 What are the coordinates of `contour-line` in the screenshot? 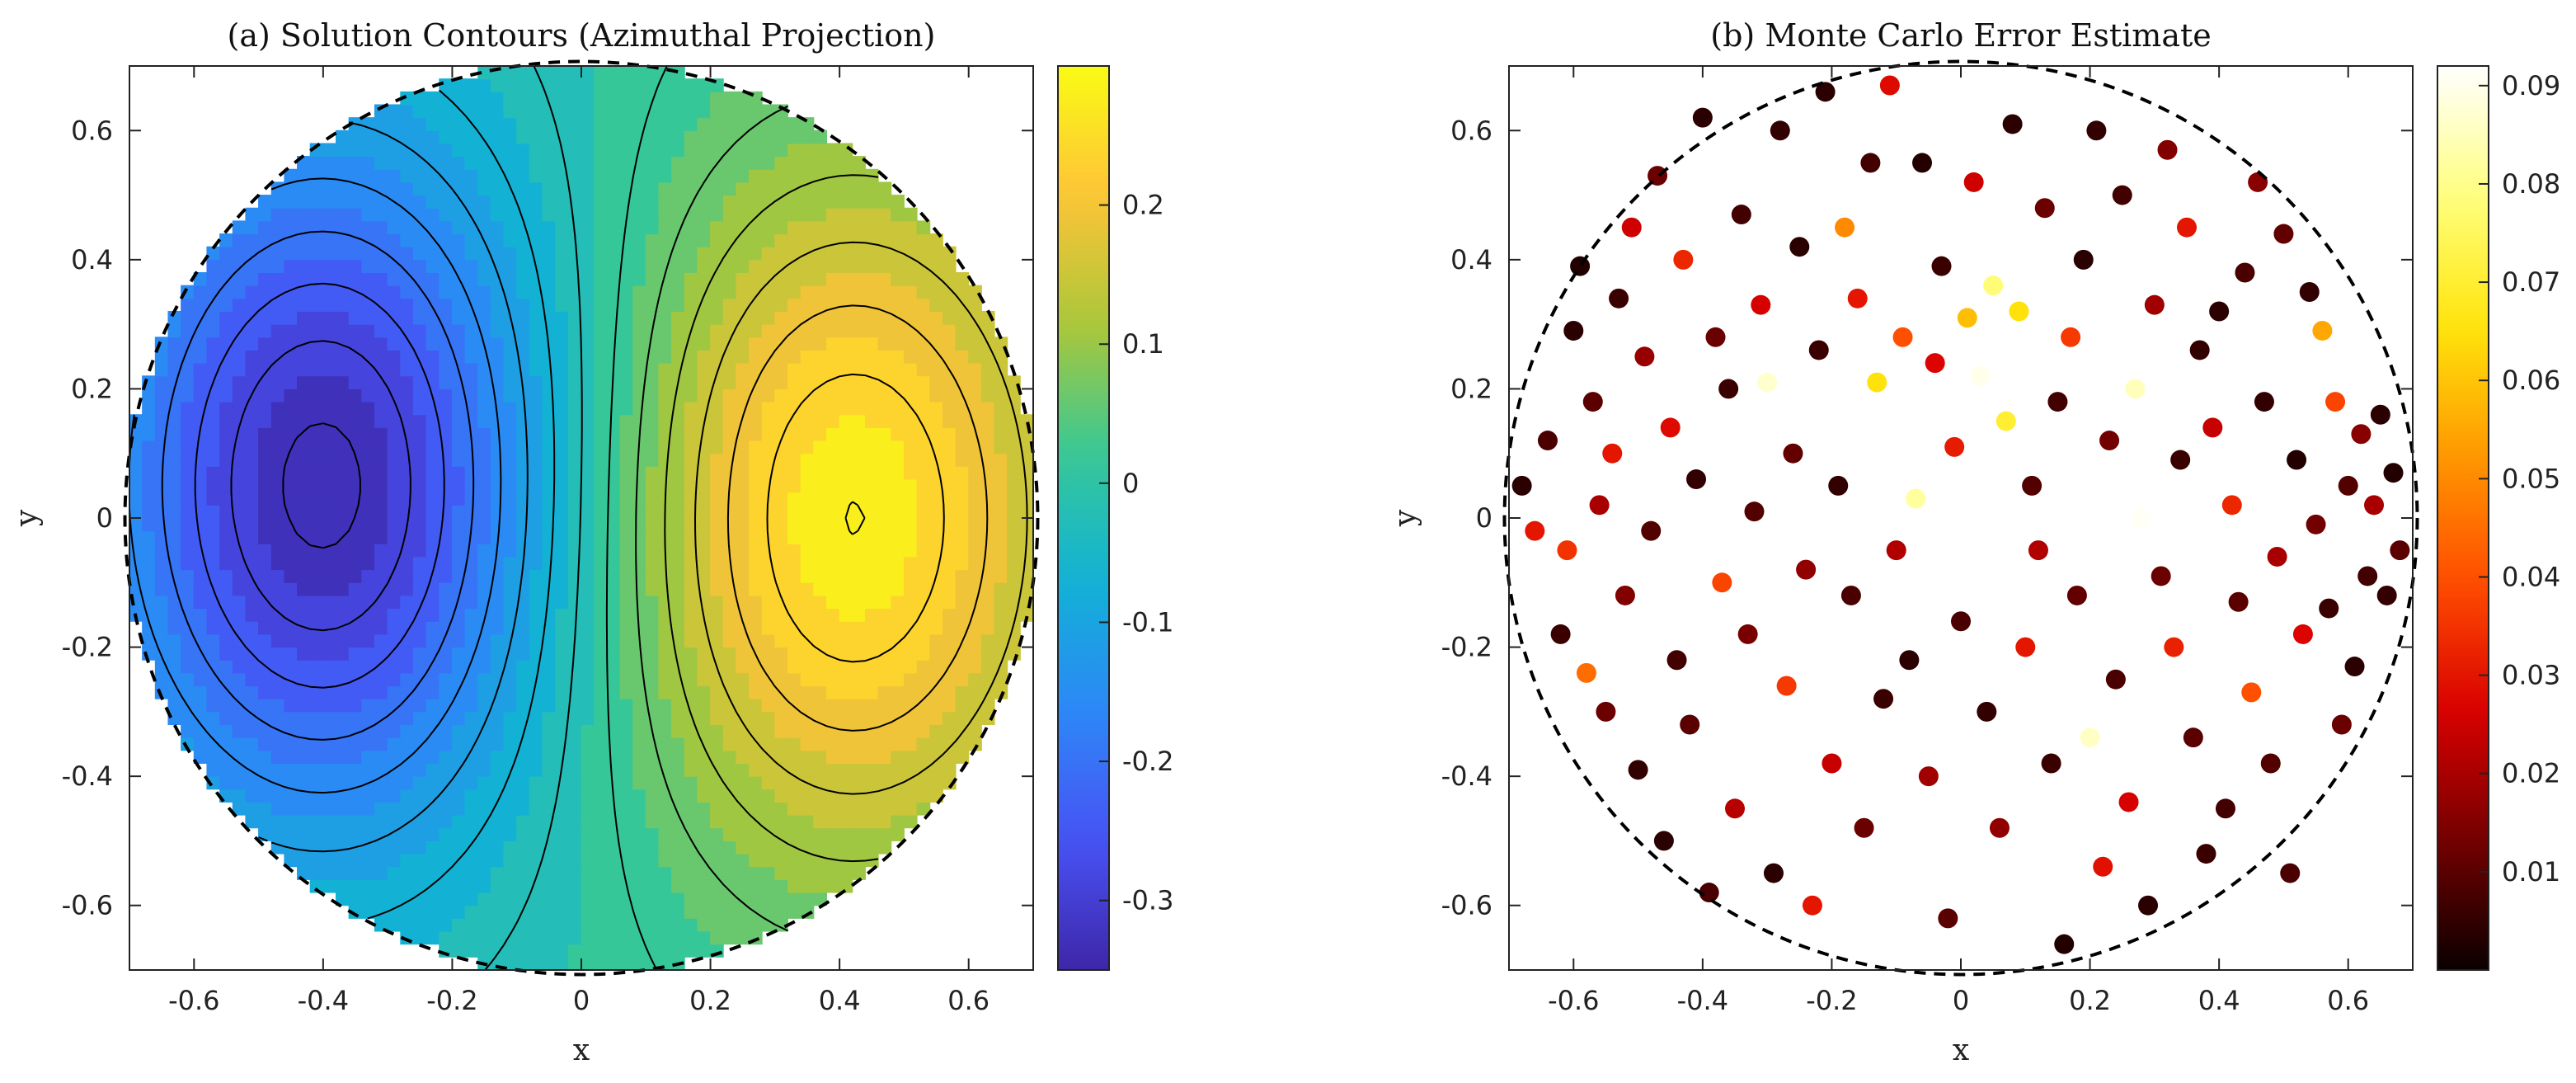 It's located at (393, 487).